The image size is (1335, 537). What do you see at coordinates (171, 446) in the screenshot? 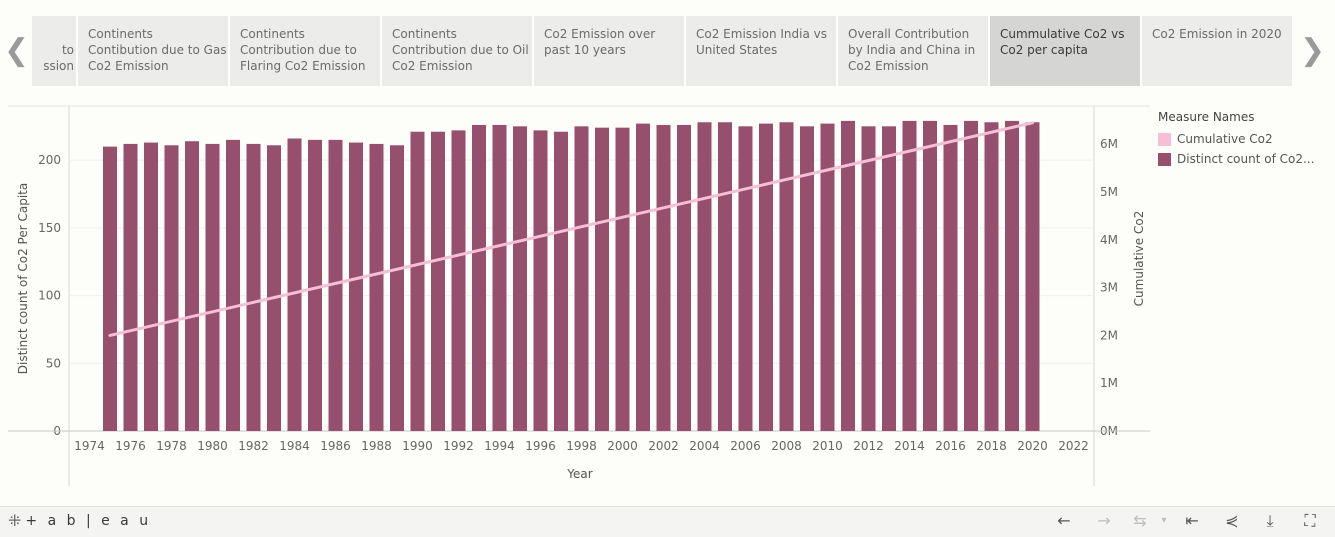
I see `x-tick-label: 1978` at bounding box center [171, 446].